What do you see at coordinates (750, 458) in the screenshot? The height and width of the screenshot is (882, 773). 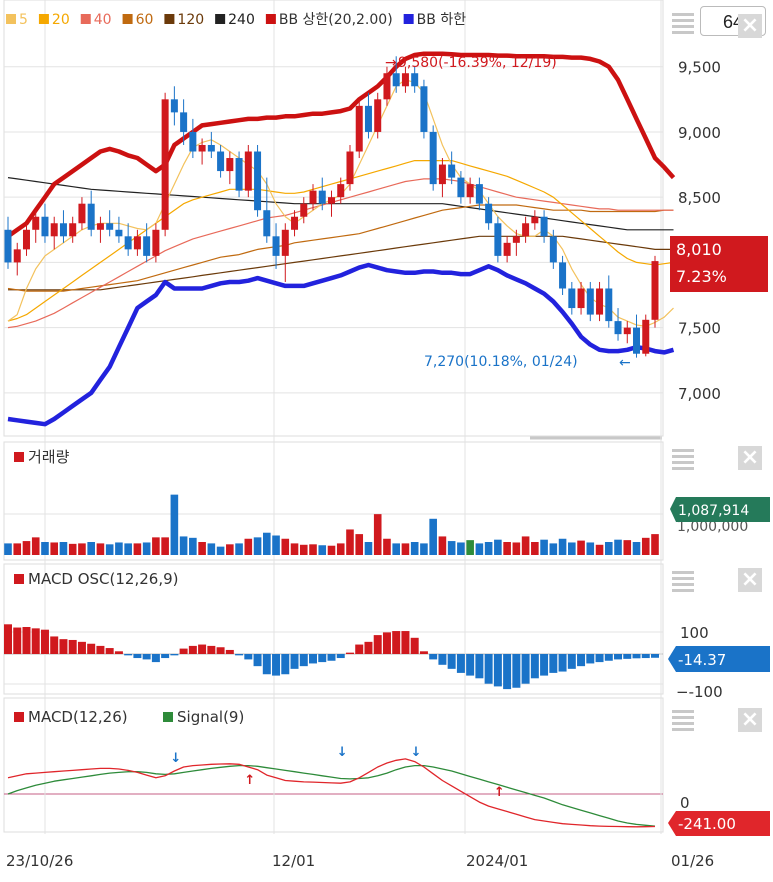 I see `volume-close-icon: ×` at bounding box center [750, 458].